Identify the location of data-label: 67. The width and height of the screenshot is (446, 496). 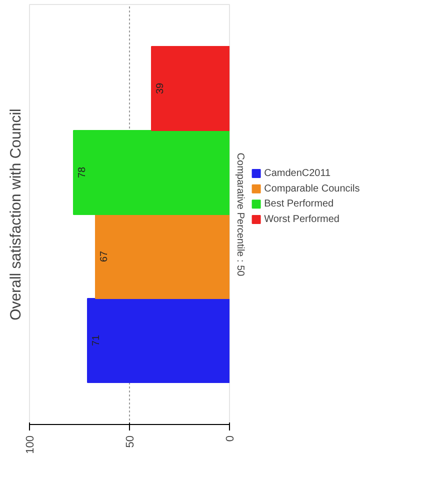
(104, 256).